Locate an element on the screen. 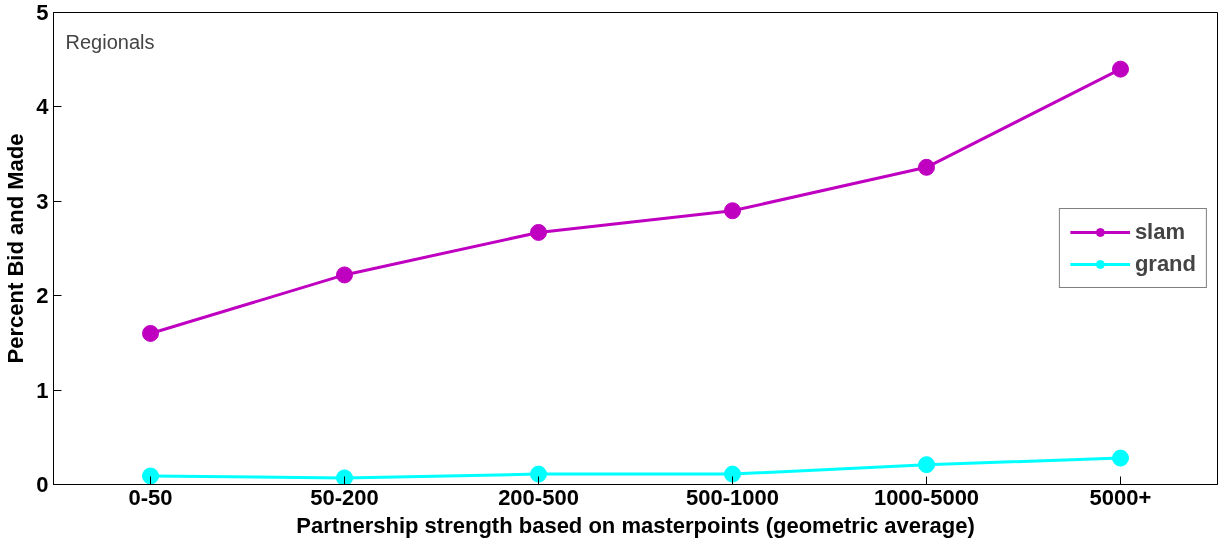 Image resolution: width=1230 pixels, height=542 pixels. y-tick-label: 0 is located at coordinates (42, 484).